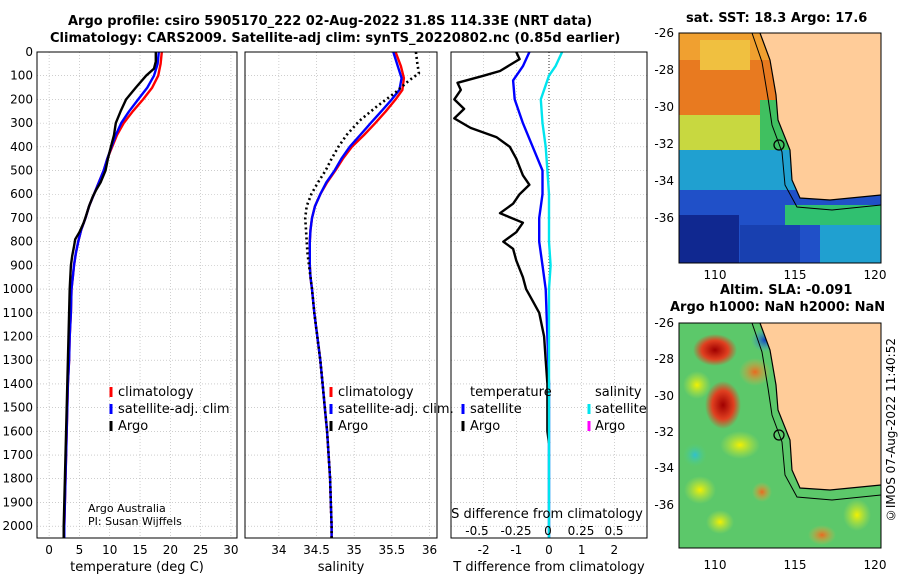 Image resolution: width=900 pixels, height=580 pixels. Describe the element at coordinates (376, 392) in the screenshot. I see `sal-legend-climatology: climatology` at that location.